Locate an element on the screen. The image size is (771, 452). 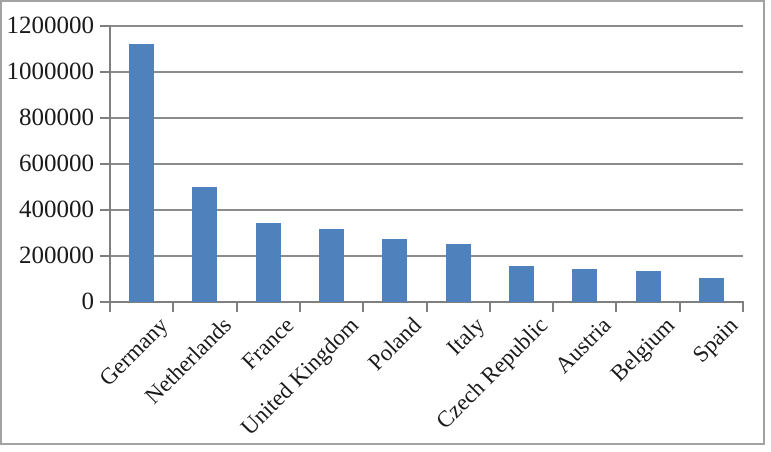
bar-france is located at coordinates (268, 262).